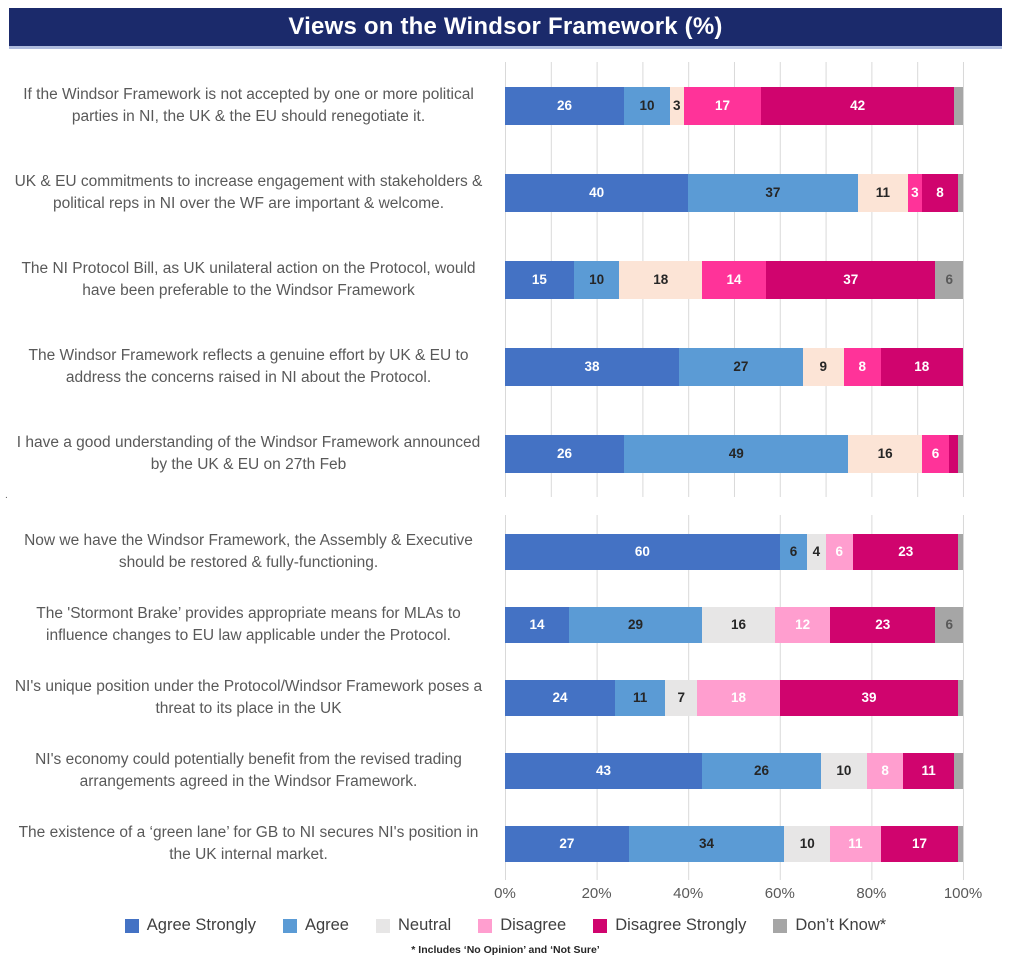 The height and width of the screenshot is (957, 1011). I want to click on x-axis-tick-label: 100%, so click(963, 893).